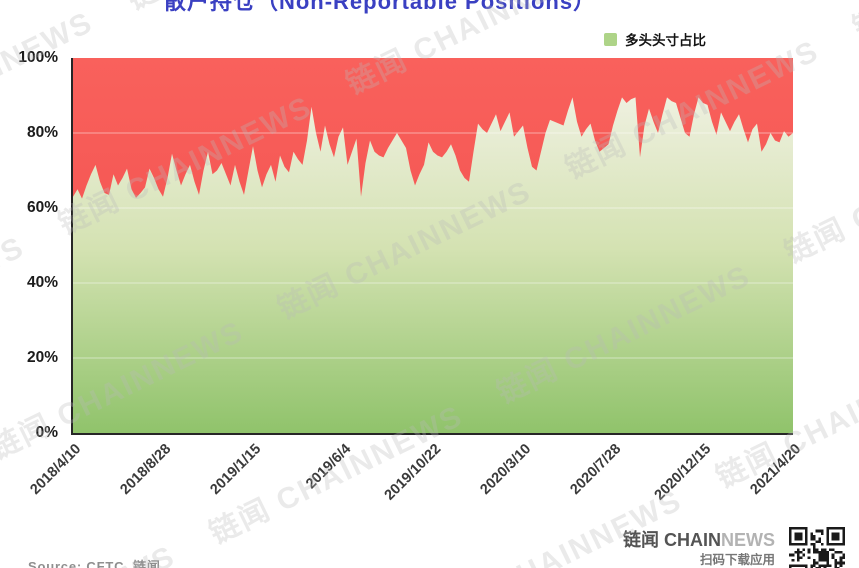 The width and height of the screenshot is (859, 568). What do you see at coordinates (748, 540) in the screenshot?
I see `brand-en-light: NEWS` at bounding box center [748, 540].